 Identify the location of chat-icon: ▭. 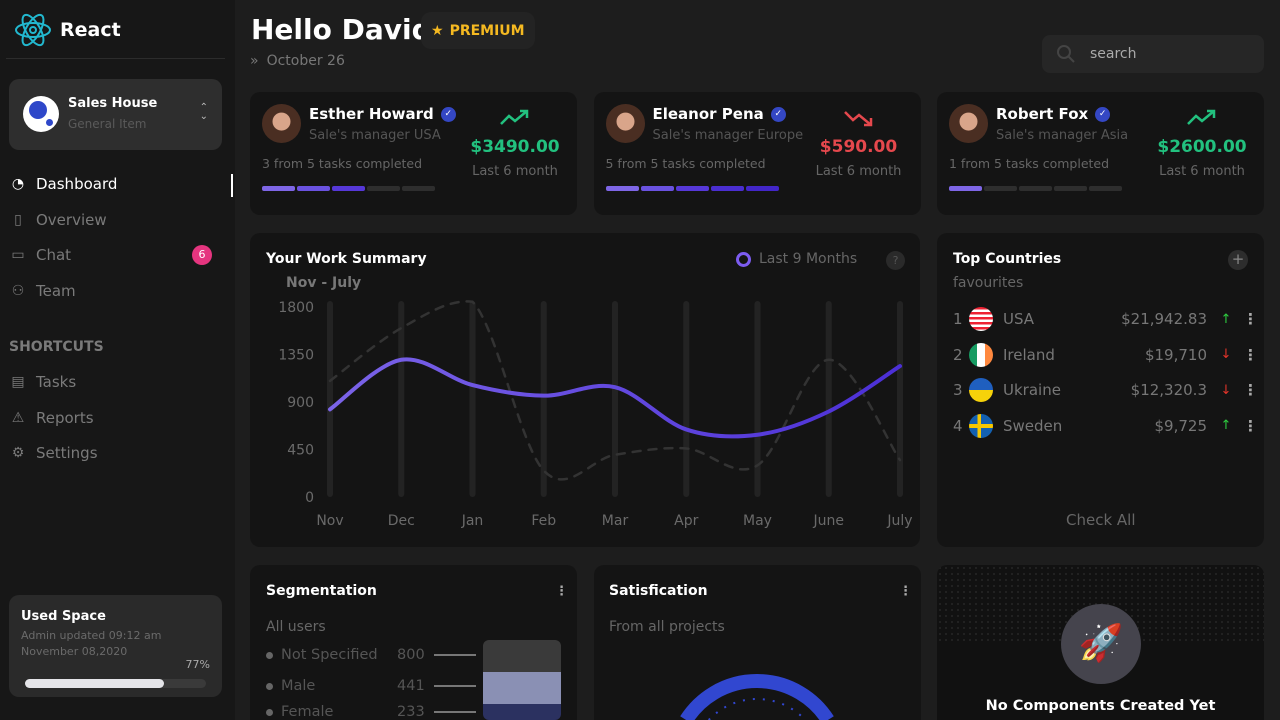
(18, 255).